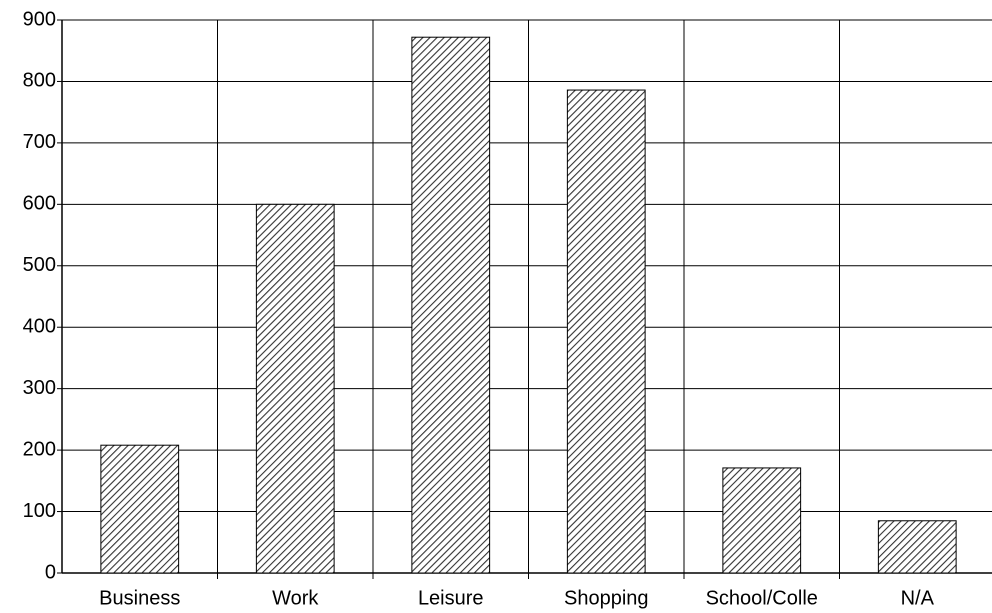 The width and height of the screenshot is (992, 613). I want to click on x-tick-label: Shopping, so click(606, 598).